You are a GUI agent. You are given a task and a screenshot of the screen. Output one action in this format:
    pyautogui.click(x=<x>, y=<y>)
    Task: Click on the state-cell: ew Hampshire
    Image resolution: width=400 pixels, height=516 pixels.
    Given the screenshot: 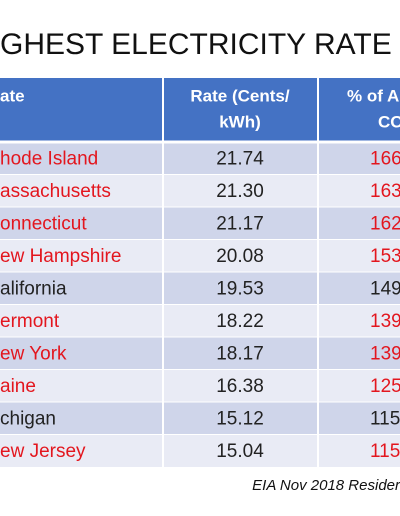 What is the action you would take?
    pyautogui.click(x=60, y=256)
    